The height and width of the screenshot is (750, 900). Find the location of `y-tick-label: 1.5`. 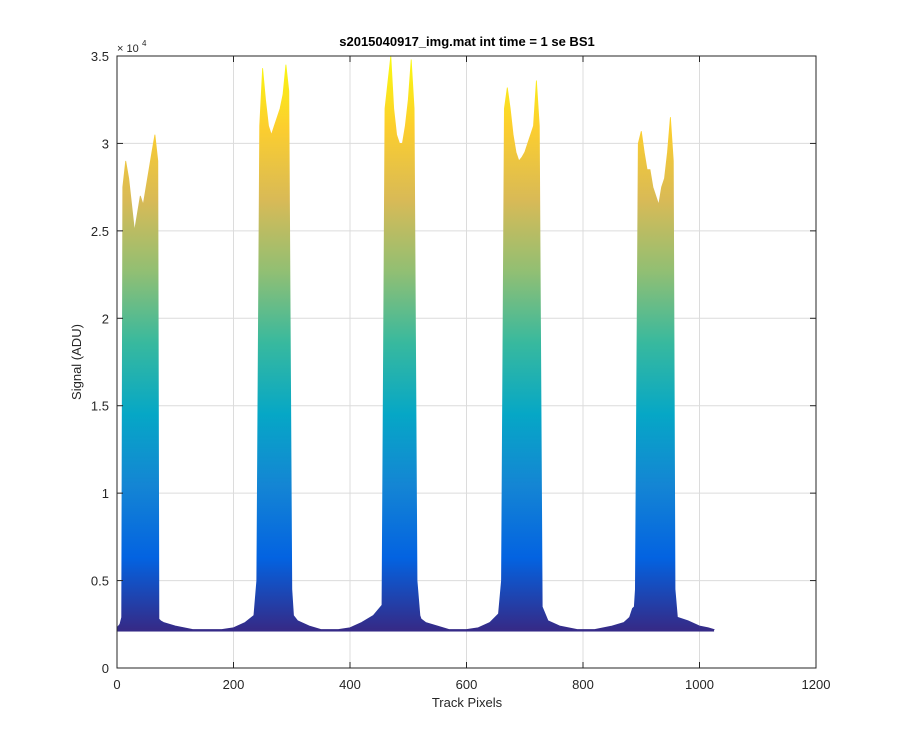

y-tick-label: 1.5 is located at coordinates (100, 406).